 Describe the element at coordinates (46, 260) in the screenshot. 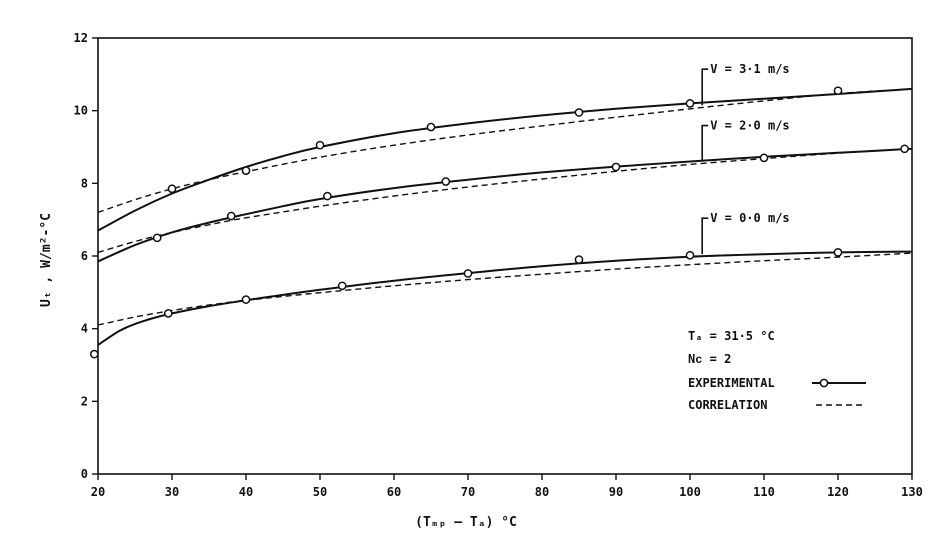

I see `y-axis-label: Uₜ , W/m²-°C` at that location.